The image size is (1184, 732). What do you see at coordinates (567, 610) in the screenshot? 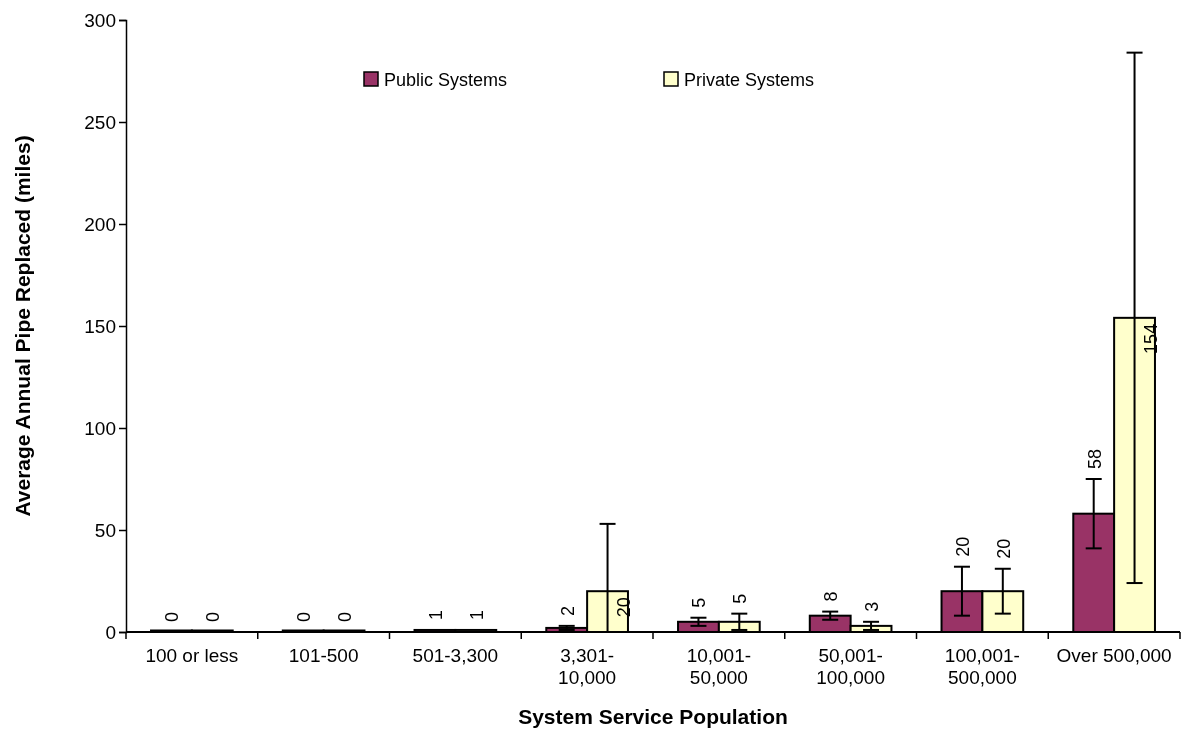
I see `data-label: 2` at bounding box center [567, 610].